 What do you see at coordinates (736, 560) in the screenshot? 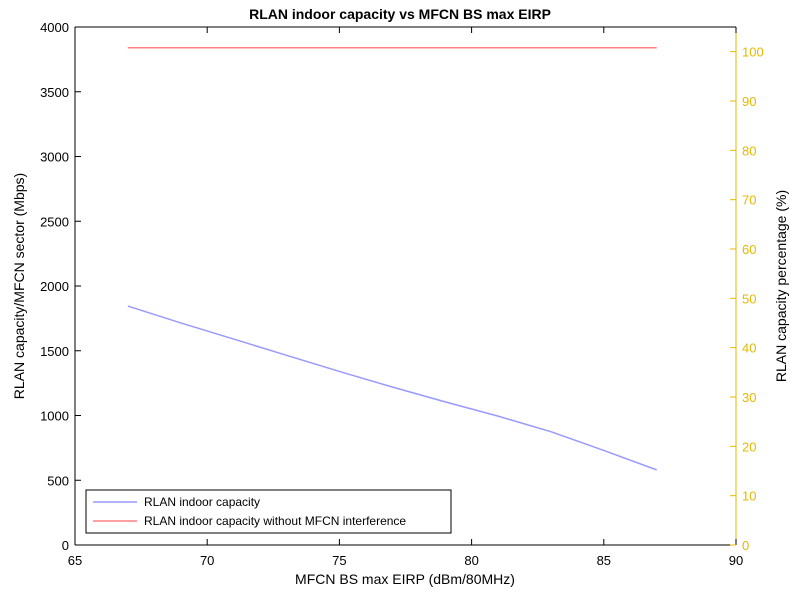
I see `x-tick-label: 90` at bounding box center [736, 560].